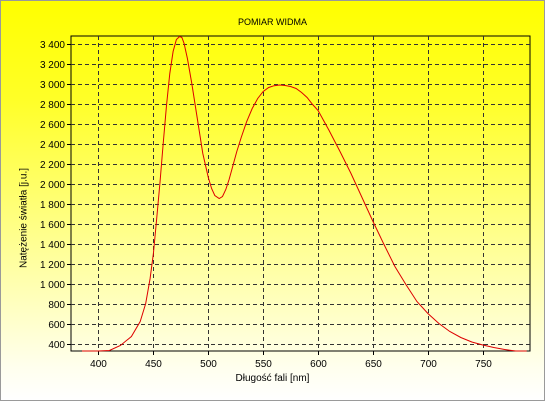 The width and height of the screenshot is (545, 401). Describe the element at coordinates (52, 45) in the screenshot. I see `y-tick-label: 3 400` at that location.